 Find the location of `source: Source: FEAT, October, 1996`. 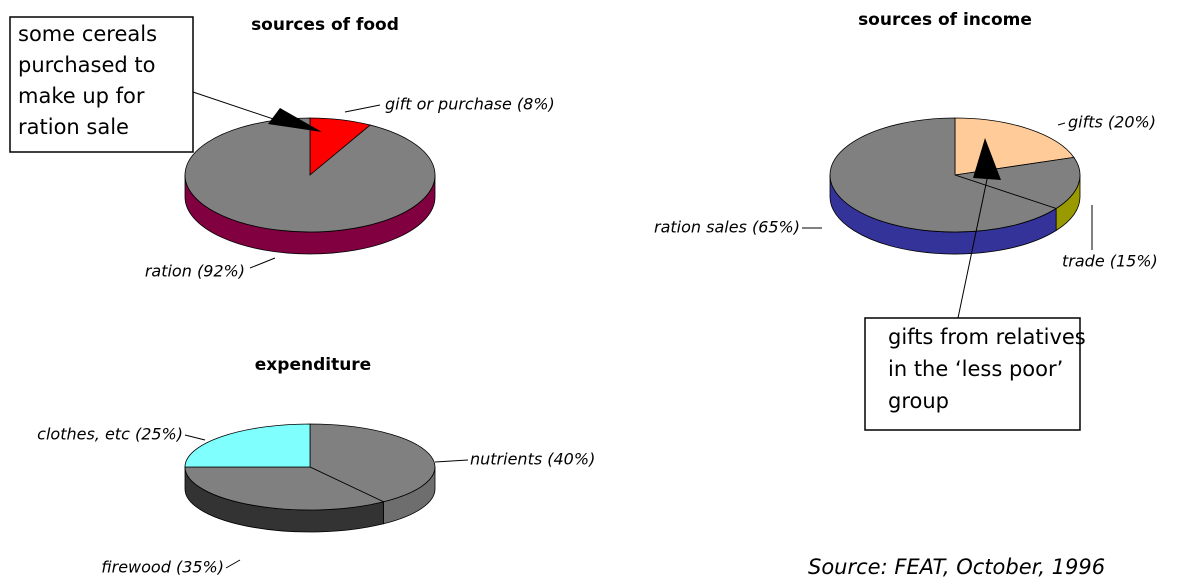

source: Source: FEAT, October, 1996 is located at coordinates (956, 567).